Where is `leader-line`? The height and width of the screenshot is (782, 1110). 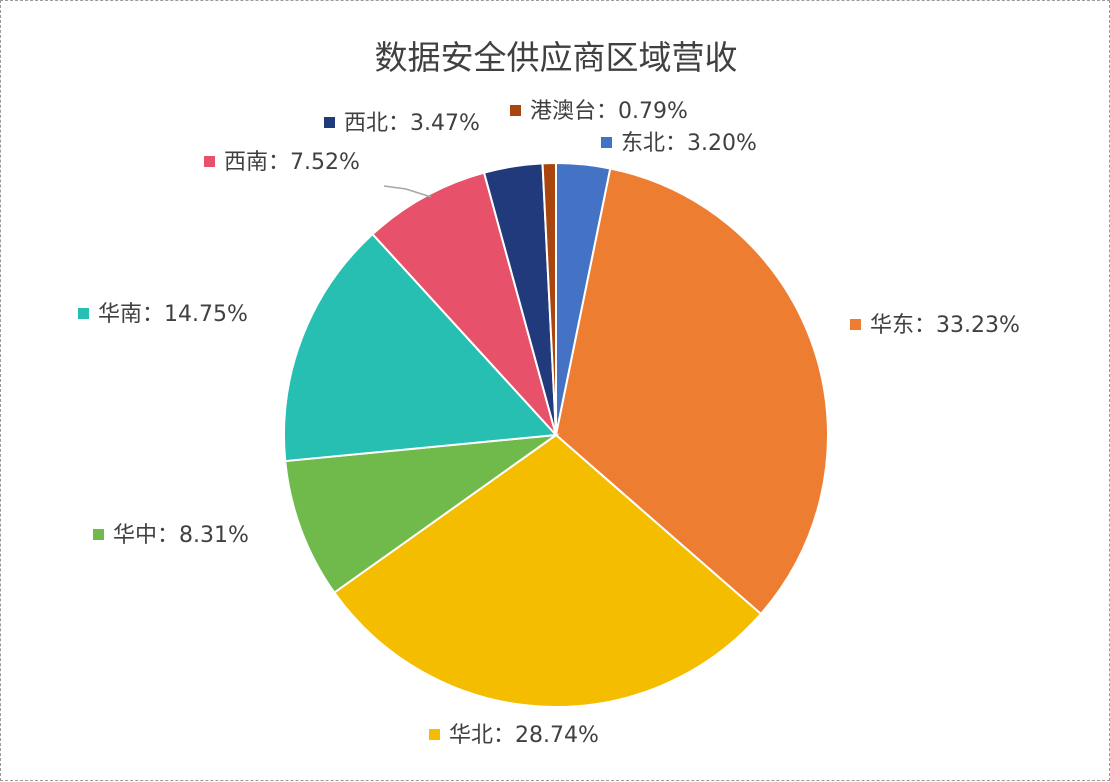
leader-line is located at coordinates (407, 191).